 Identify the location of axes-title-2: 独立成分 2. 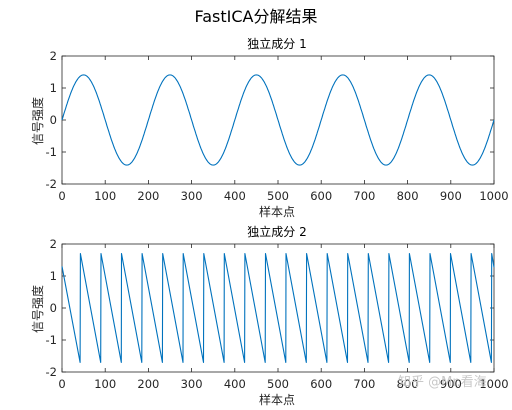
(276, 231).